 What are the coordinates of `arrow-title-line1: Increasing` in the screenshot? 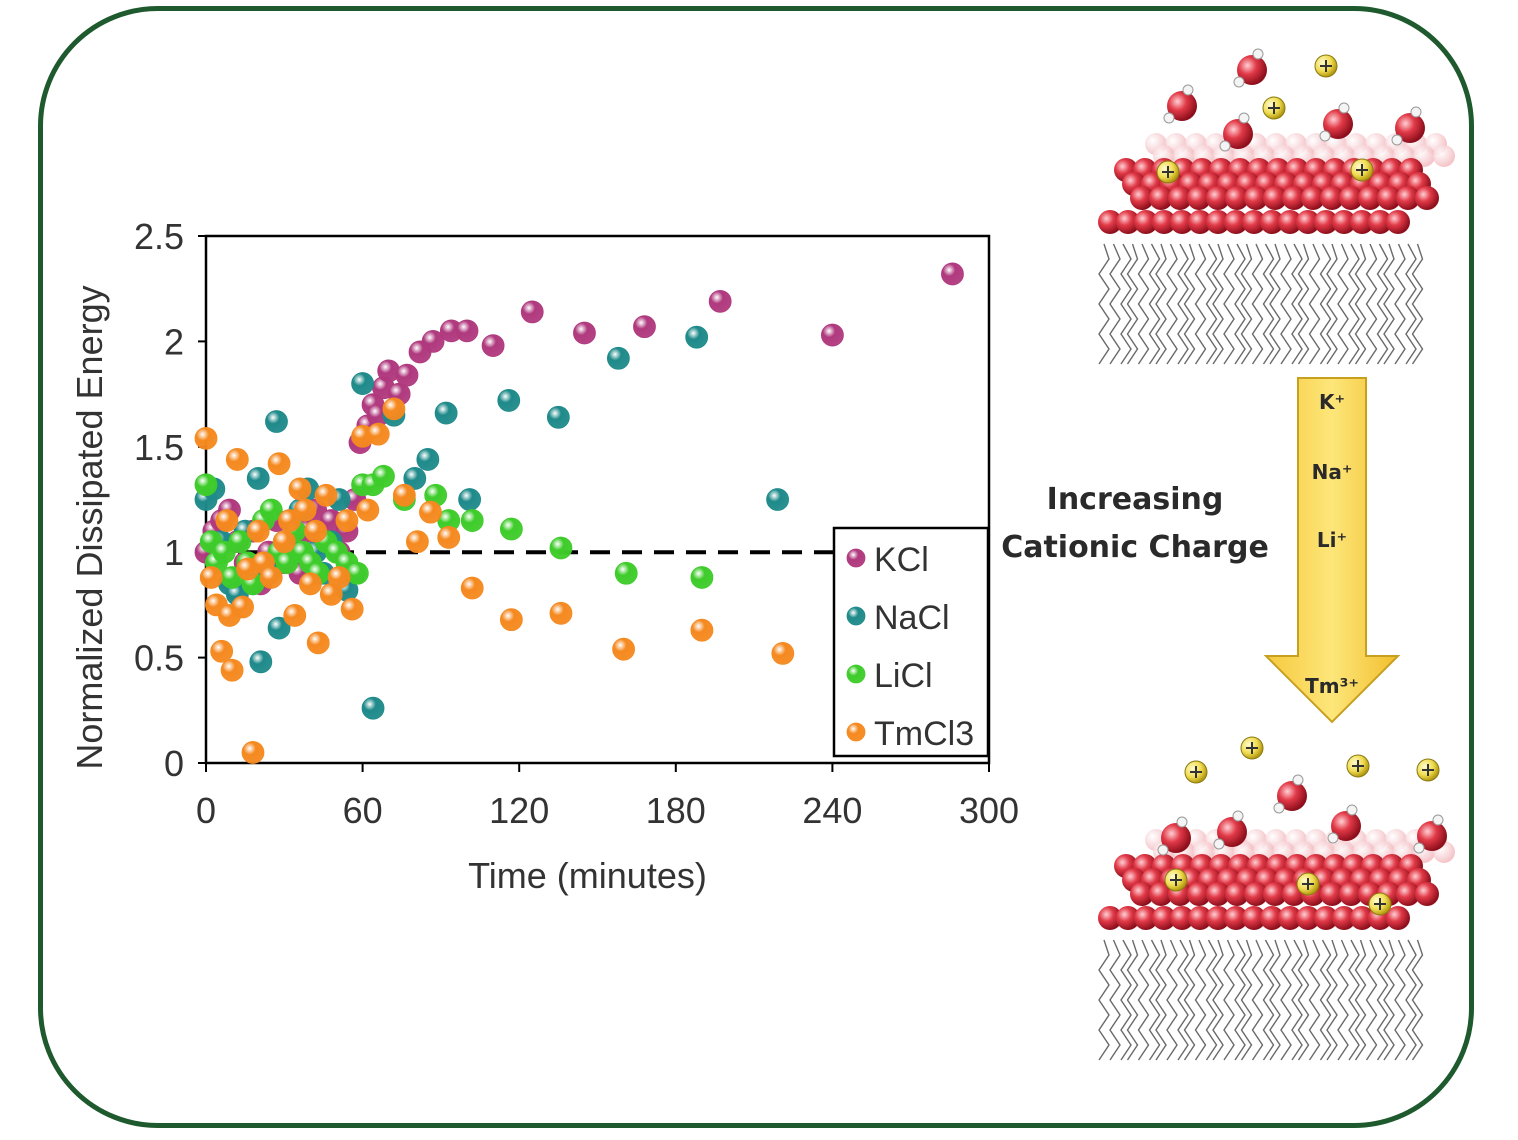 It's located at (1135, 499).